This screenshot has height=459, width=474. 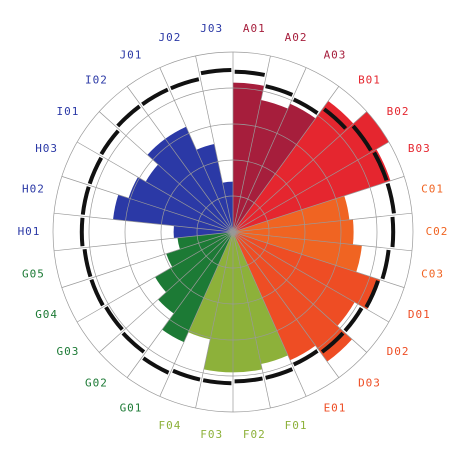 I want to click on category-label: A02, so click(x=296, y=37).